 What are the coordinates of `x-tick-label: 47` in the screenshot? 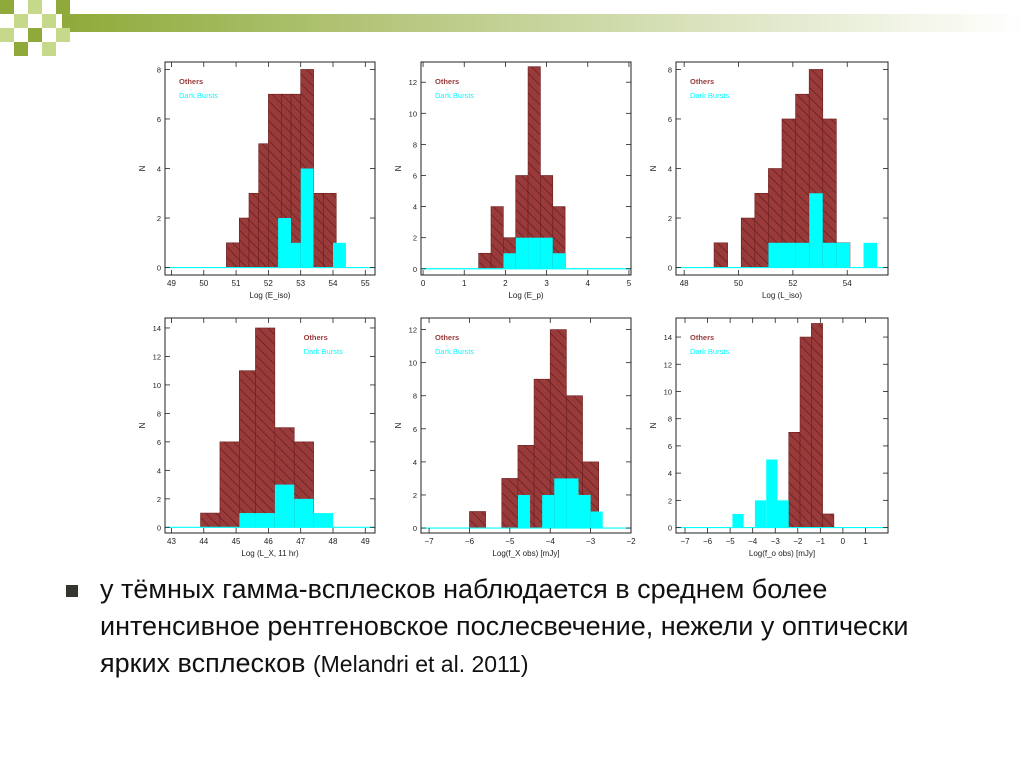 It's located at (300, 541).